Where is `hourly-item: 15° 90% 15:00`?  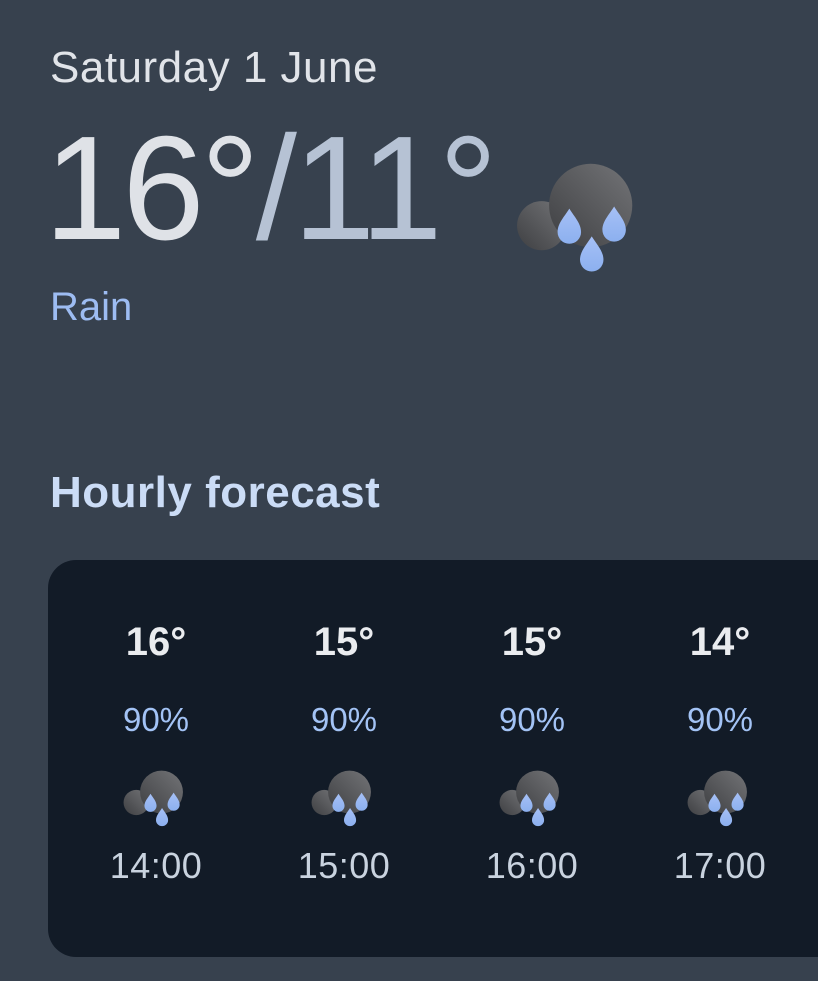
hourly-item: 15° 90% 15:00 is located at coordinates (344, 789).